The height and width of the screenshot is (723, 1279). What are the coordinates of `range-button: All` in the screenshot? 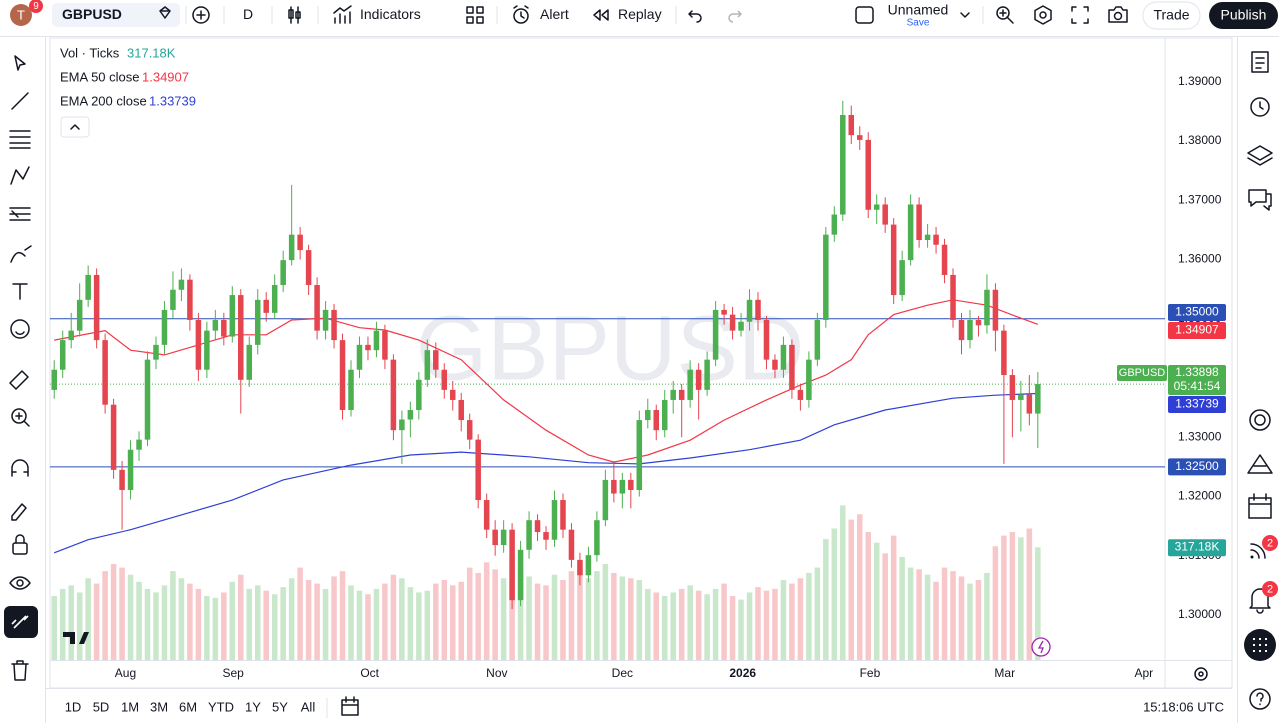 It's located at (308, 706).